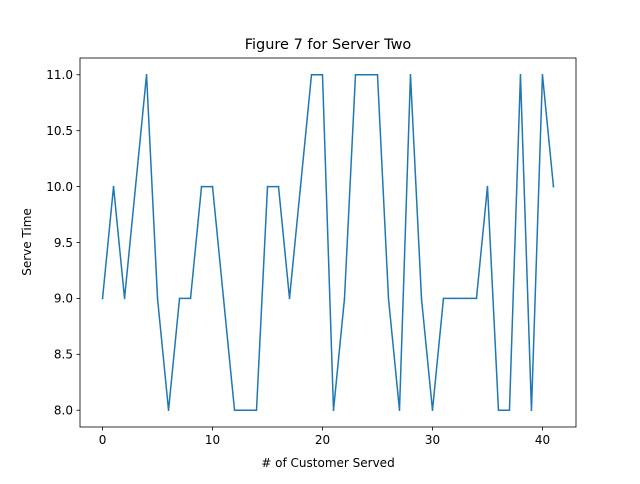 The image size is (640, 484). Describe the element at coordinates (63, 299) in the screenshot. I see `y-tick-label: 9.0` at that location.